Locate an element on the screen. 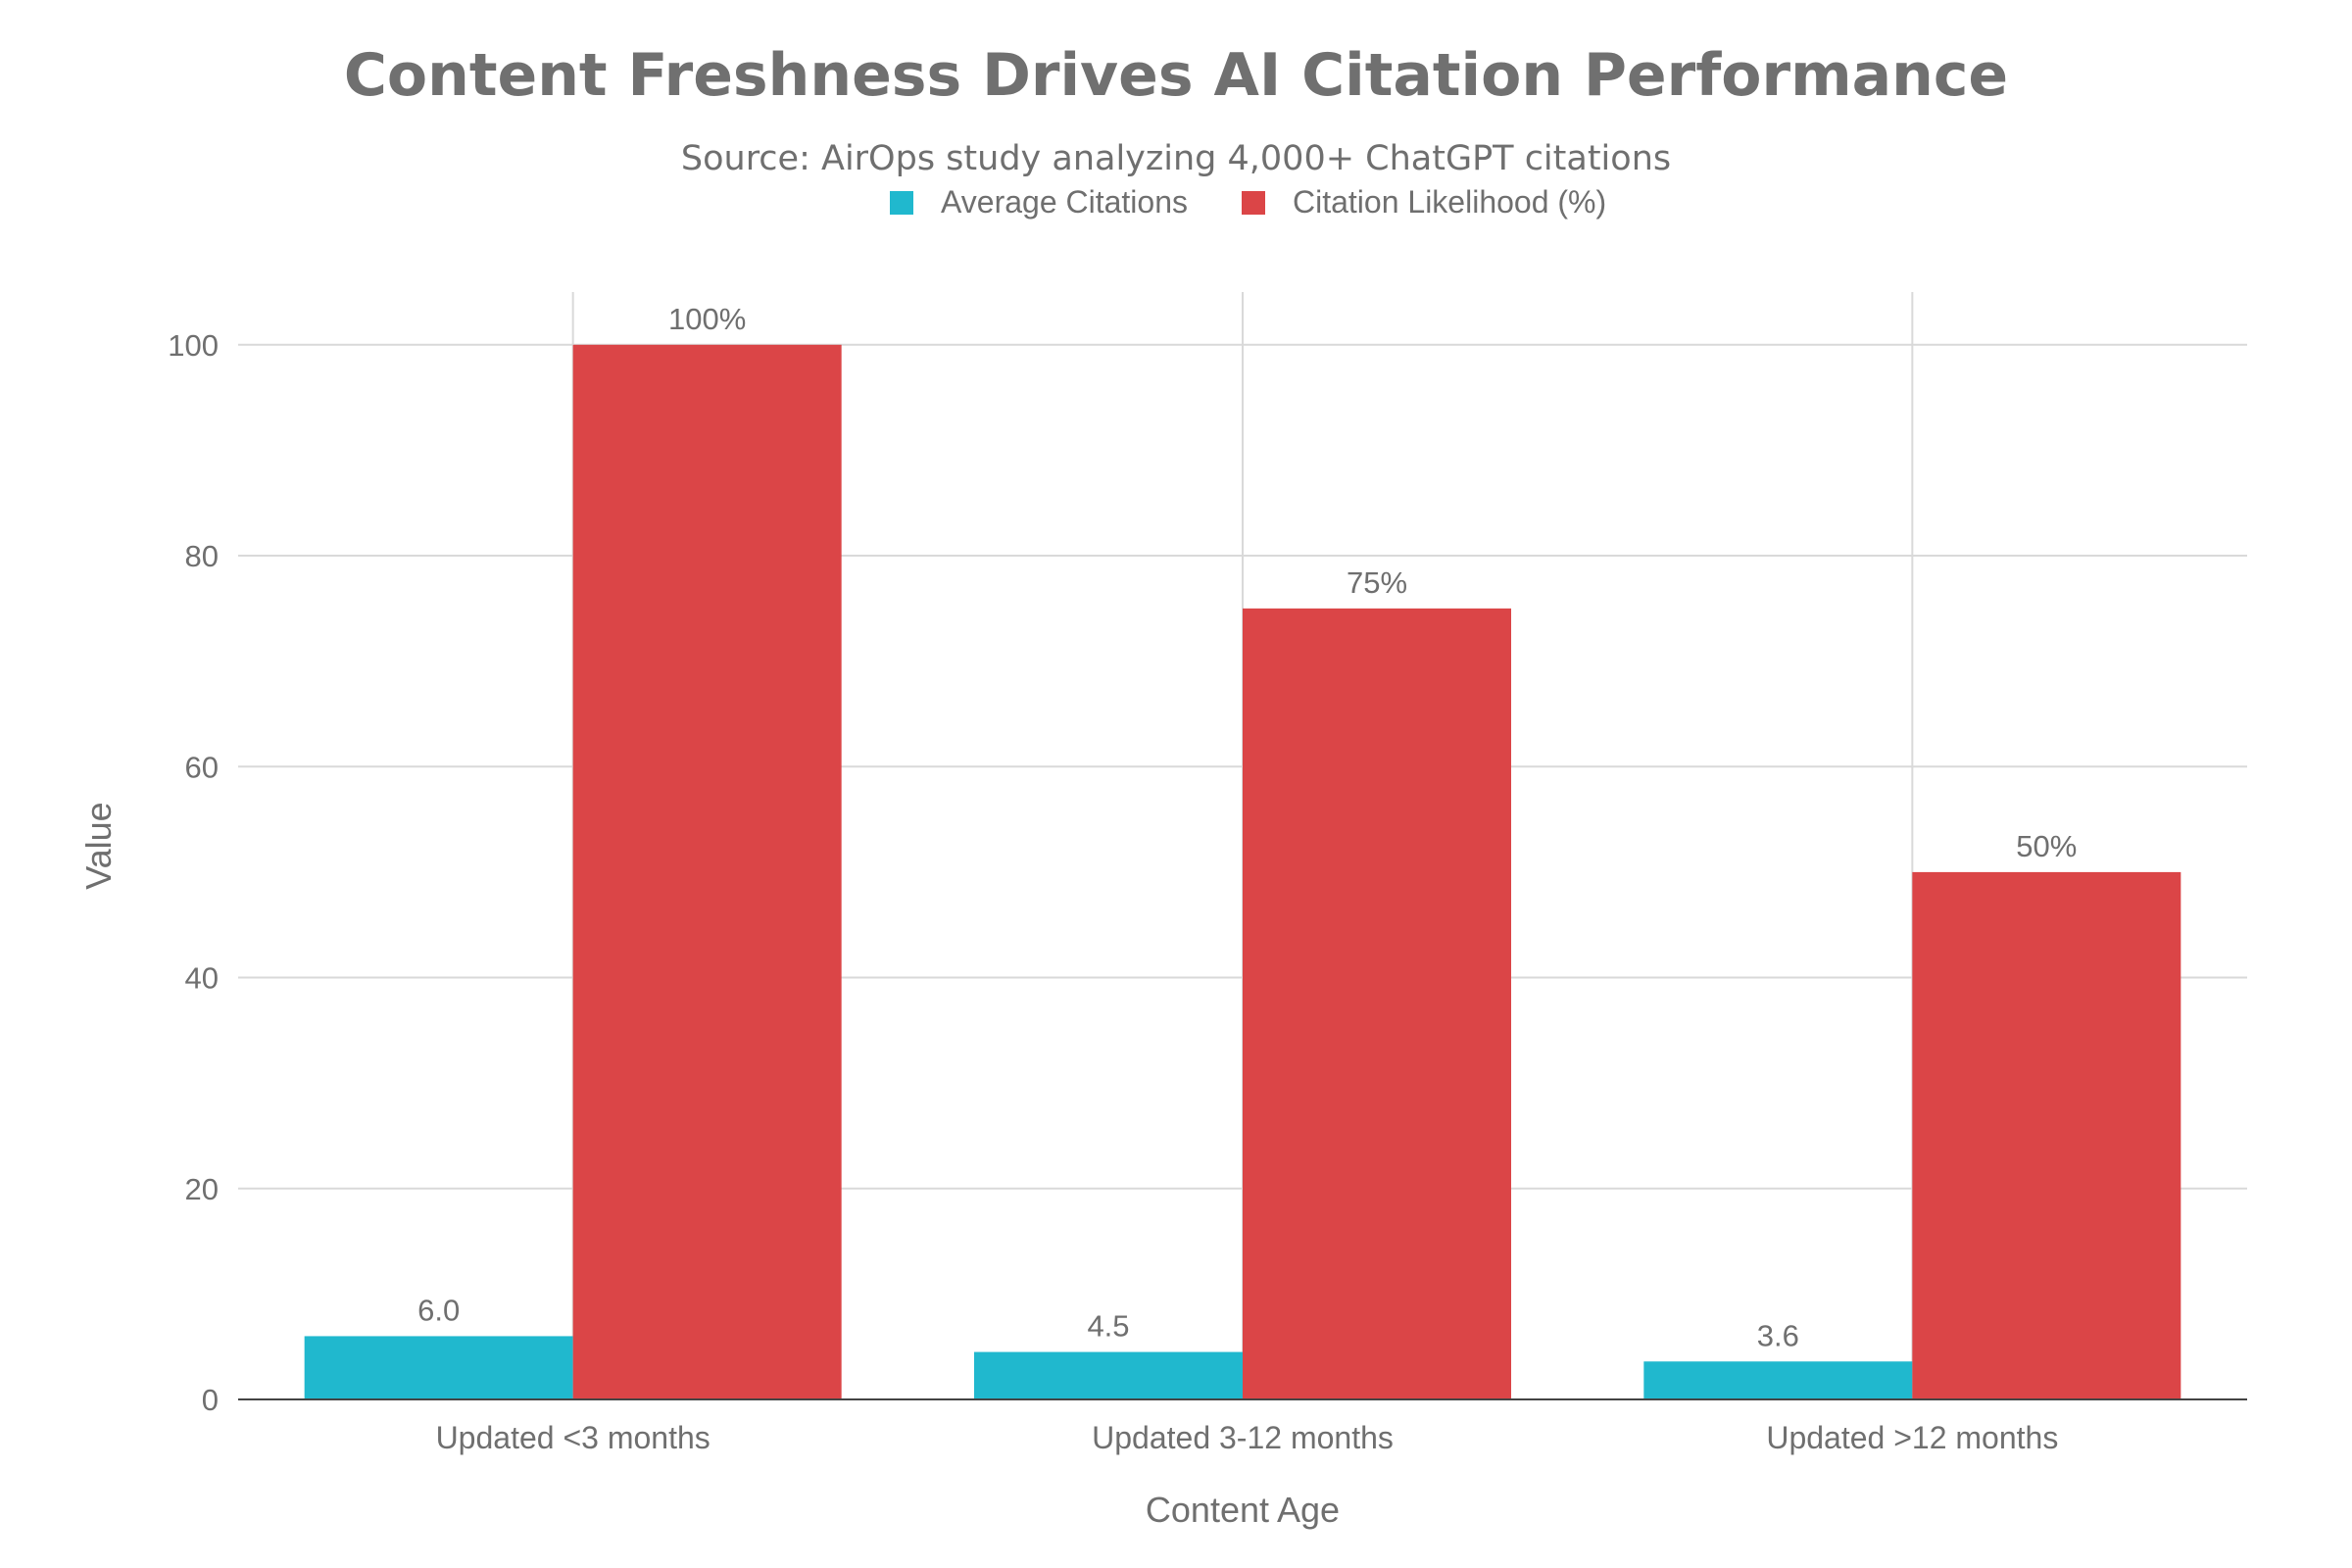 This screenshot has width=2352, height=1568. y-tick-label: 20 is located at coordinates (202, 1189).